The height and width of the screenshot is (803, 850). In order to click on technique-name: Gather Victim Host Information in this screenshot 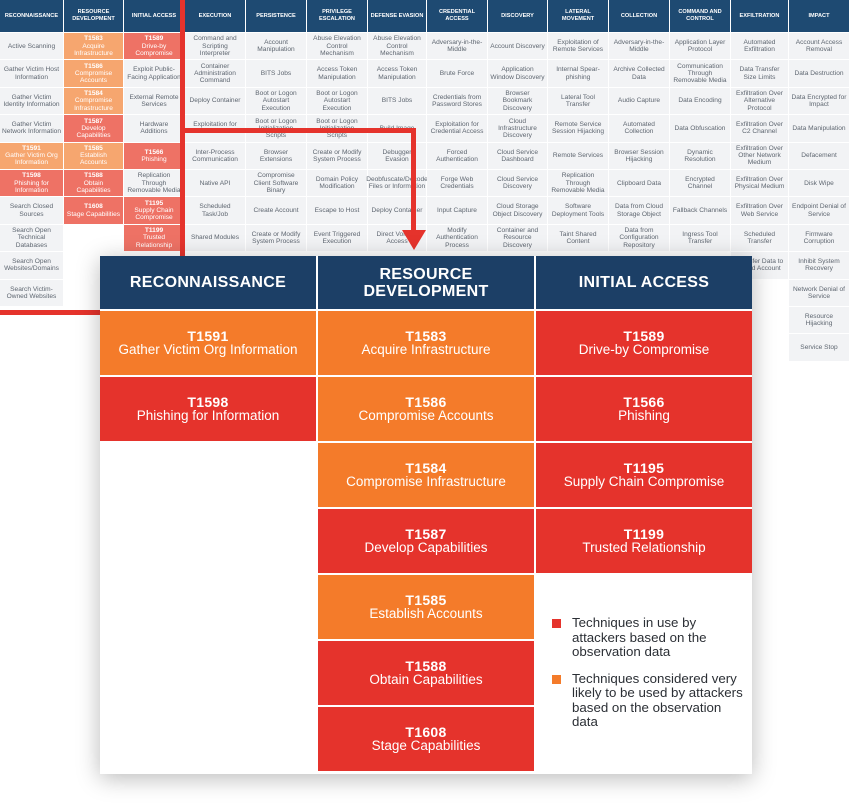, I will do `click(31, 73)`.